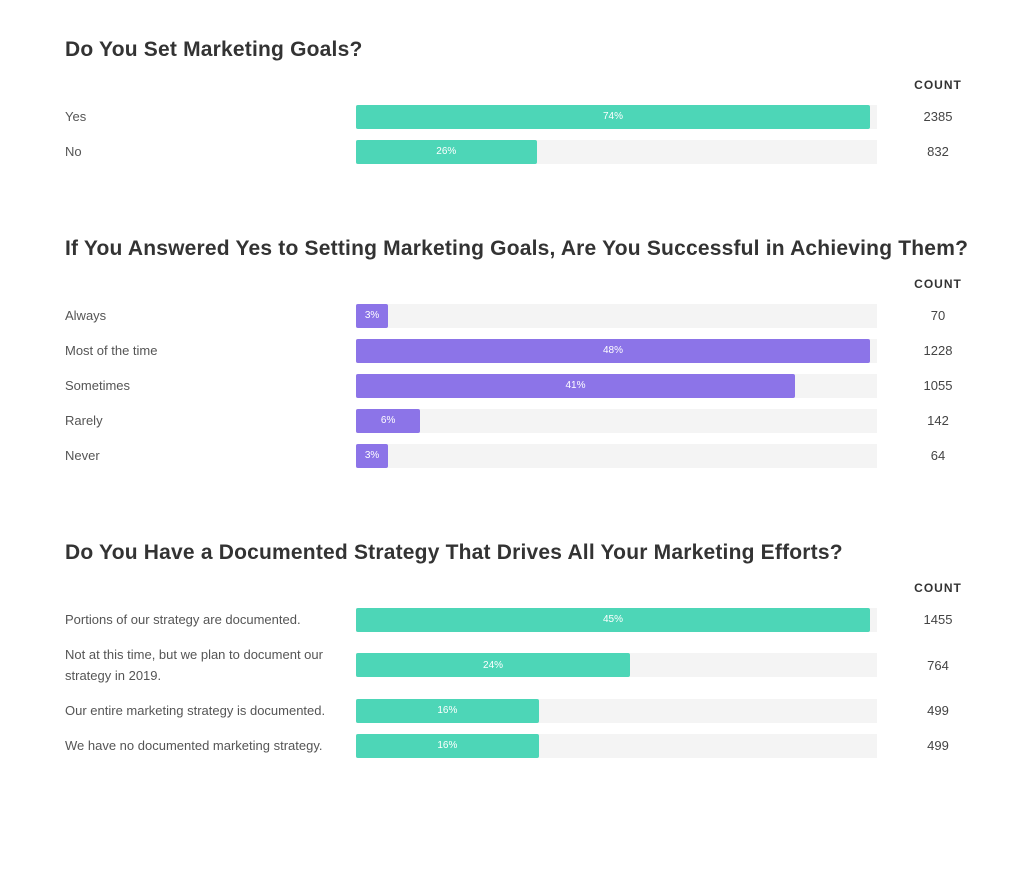 This screenshot has width=1030, height=885. I want to click on answer-label: No, so click(73, 151).